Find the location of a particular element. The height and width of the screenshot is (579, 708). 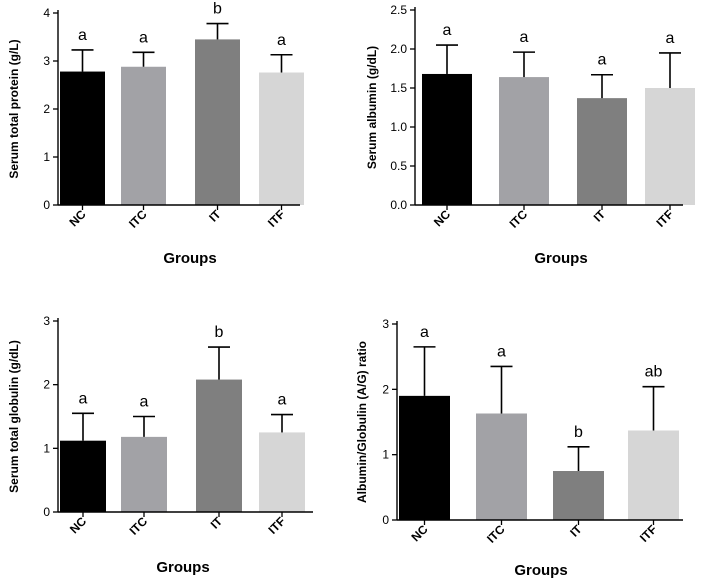

y-axis-title: Serum total globulin (g/dL) is located at coordinates (14, 416).